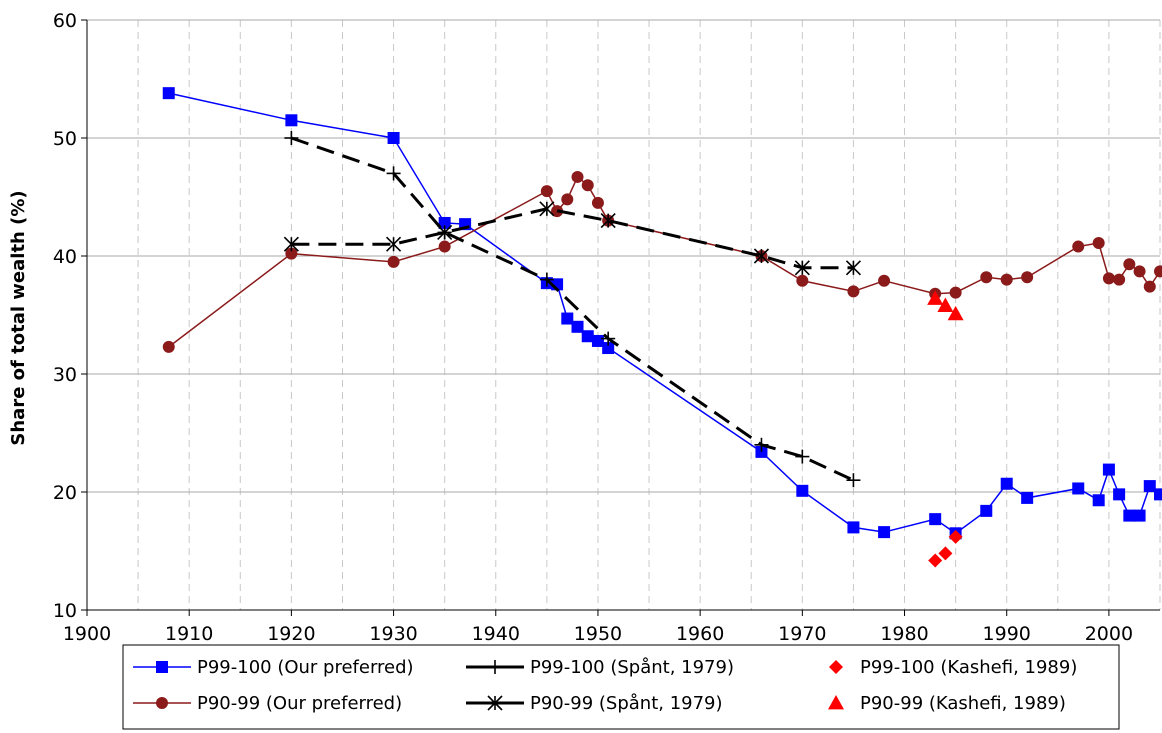 The image size is (1162, 733). I want to click on legend-label: P90-99 (Our preferred), so click(299, 703).